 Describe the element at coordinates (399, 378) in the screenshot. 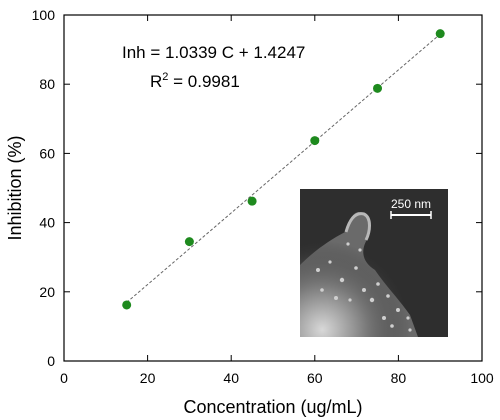

I see `x-tick-label: 80` at that location.